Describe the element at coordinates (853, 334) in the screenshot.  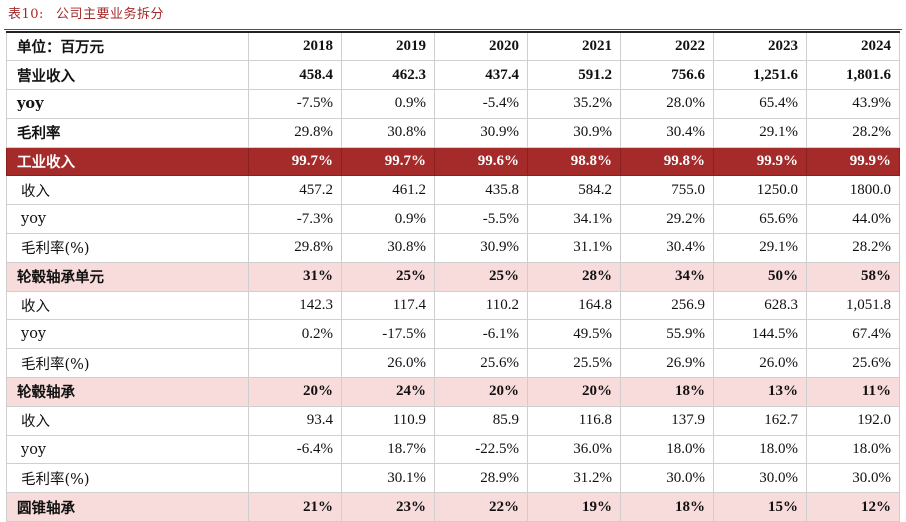
I see `cell: 67.4%` at that location.